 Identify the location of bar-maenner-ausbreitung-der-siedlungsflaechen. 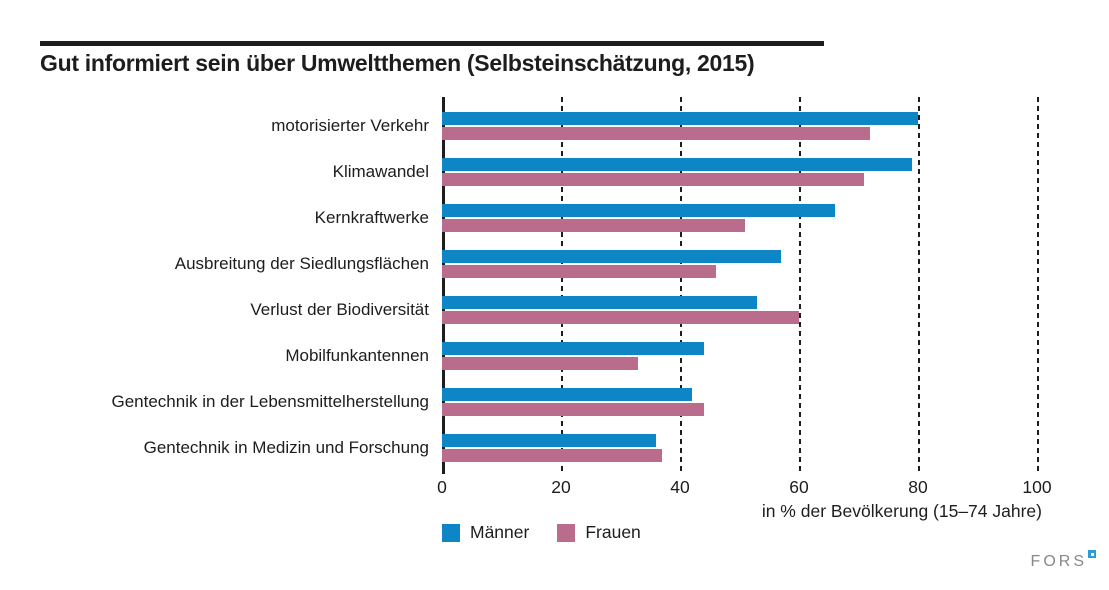
(612, 256).